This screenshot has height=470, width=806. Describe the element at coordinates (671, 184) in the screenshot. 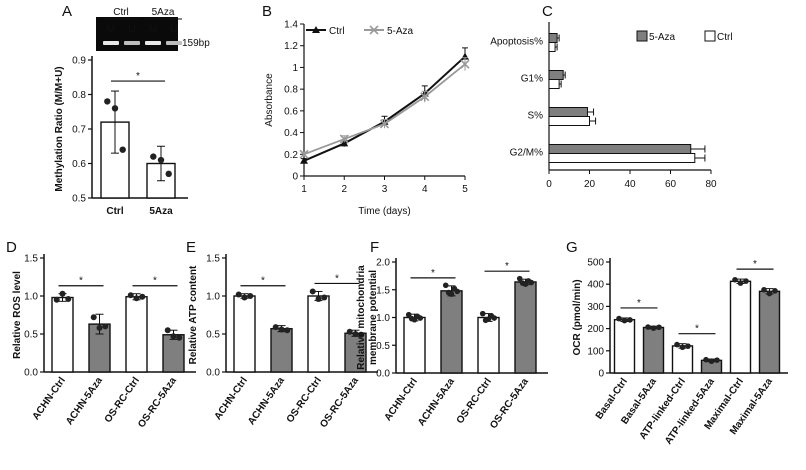

I see `x-tick-label: 60` at that location.